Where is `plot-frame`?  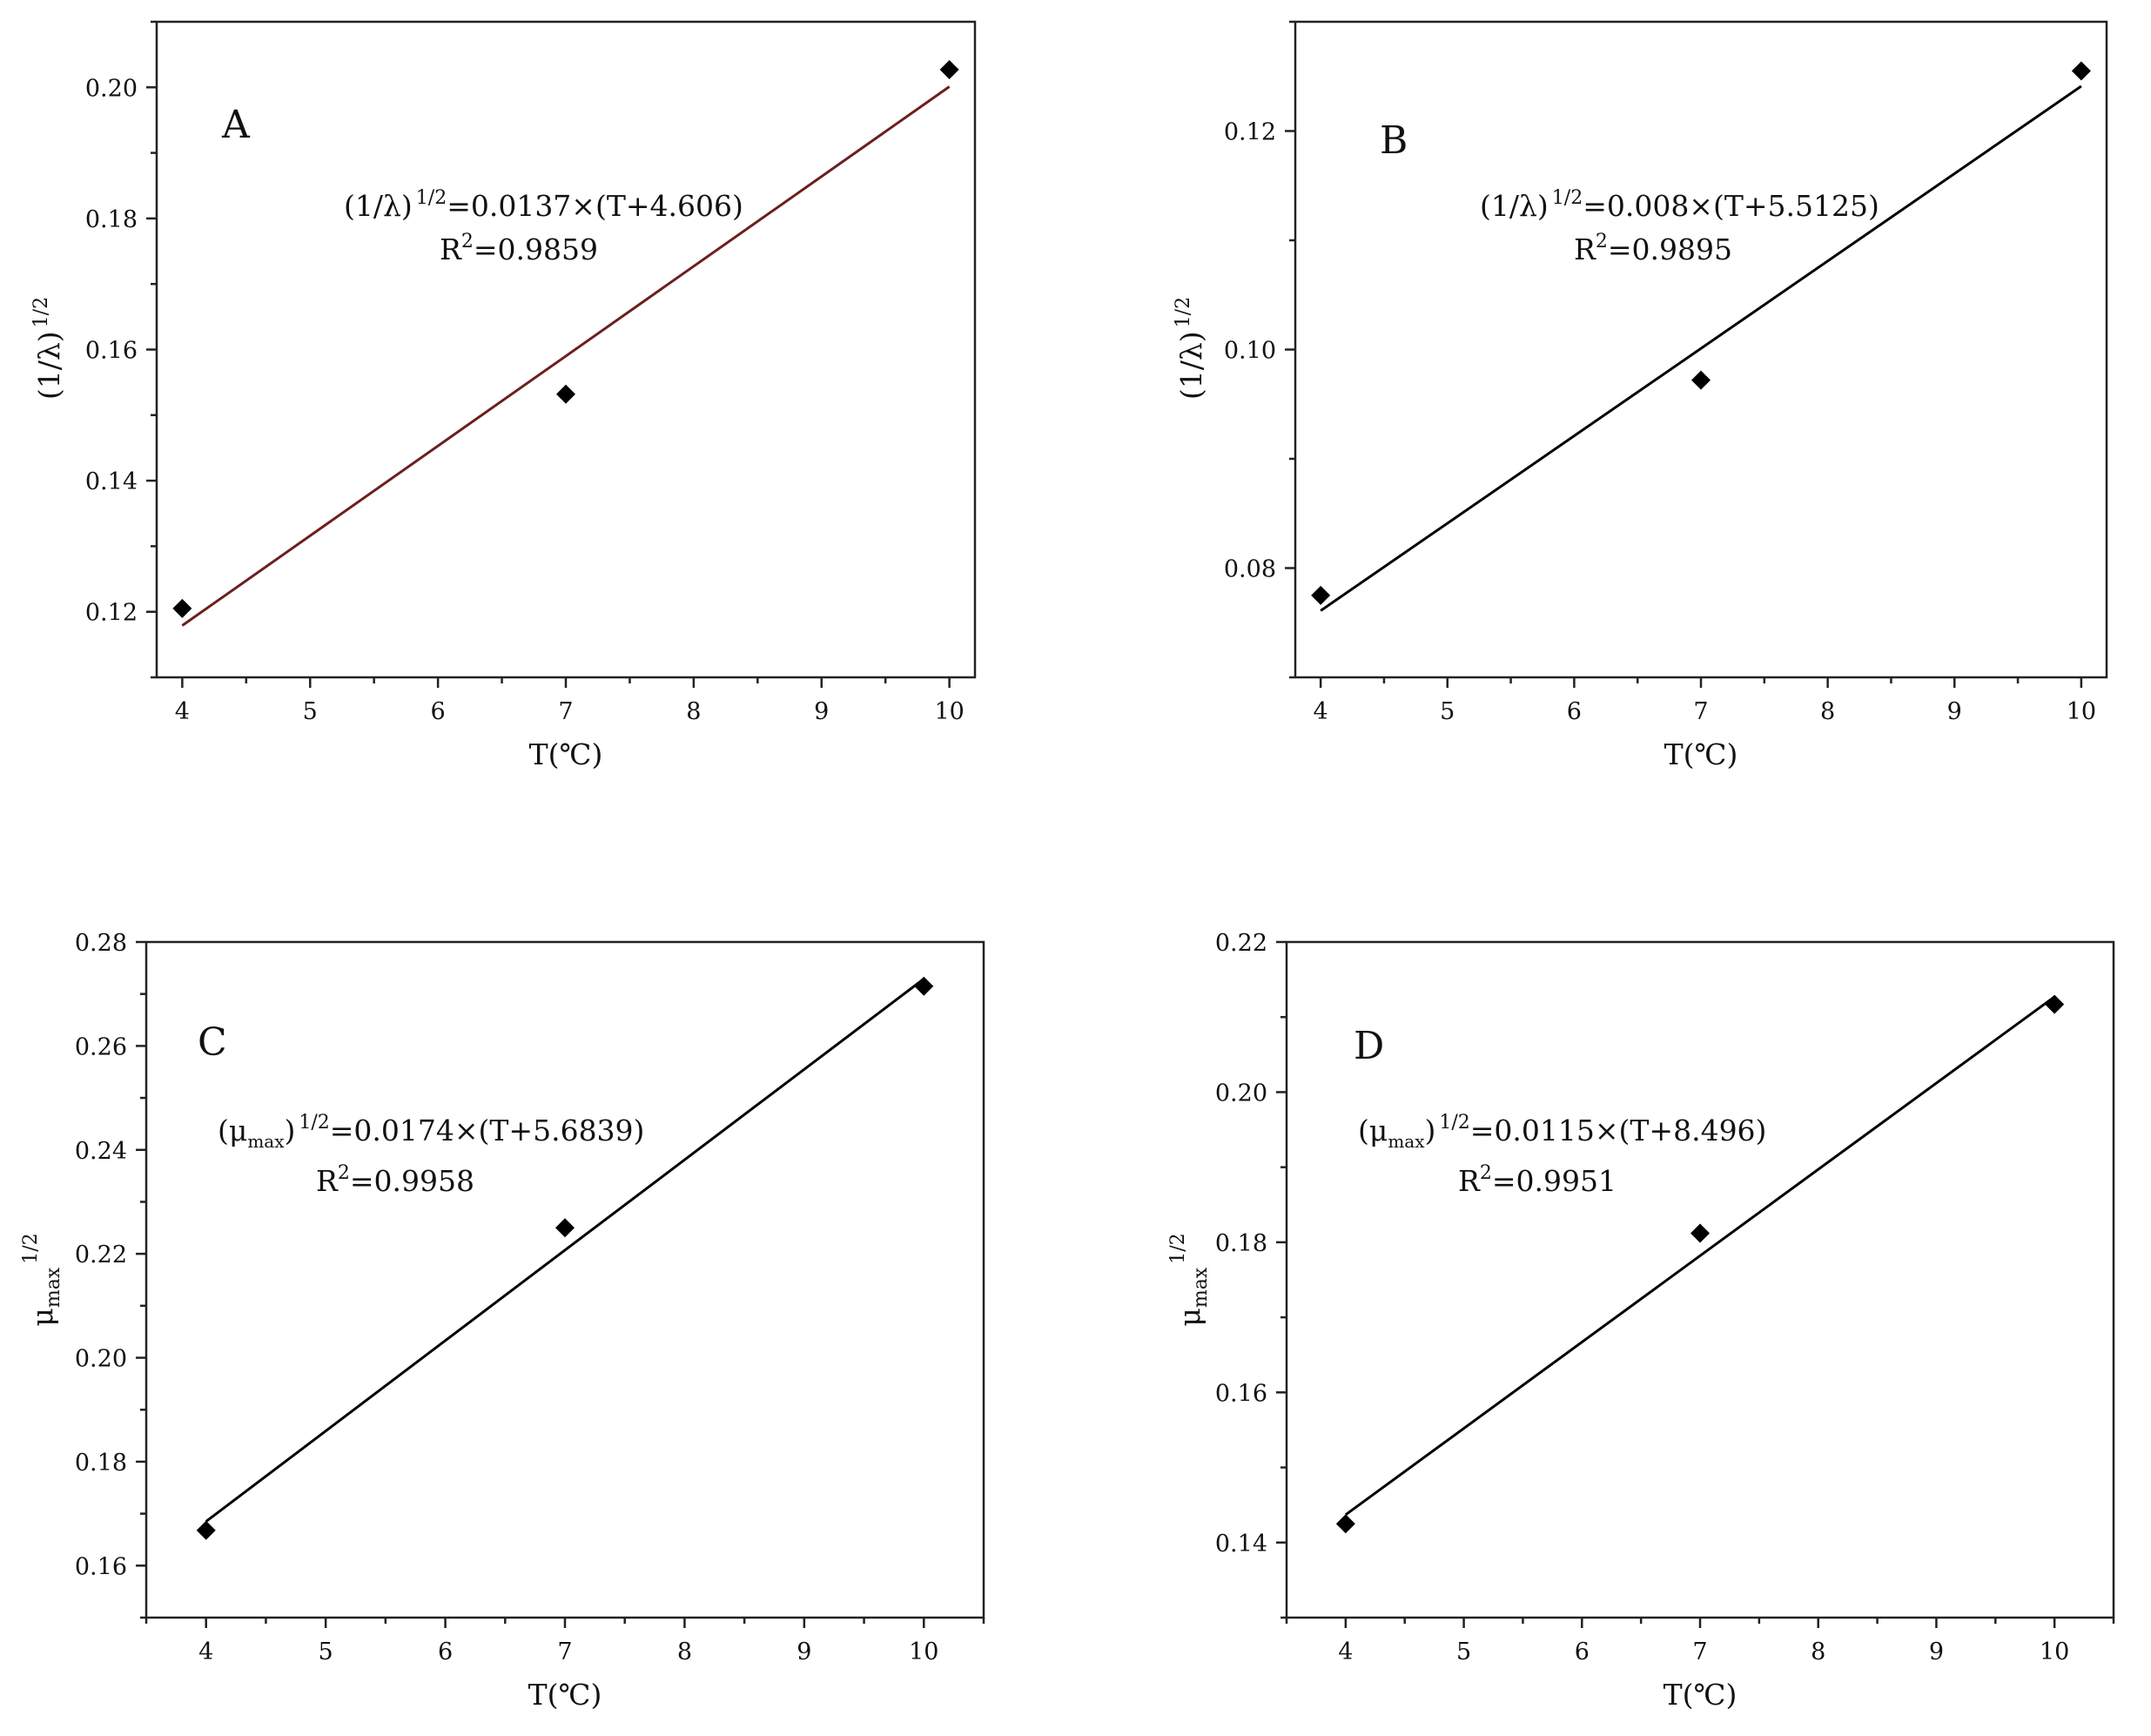 plot-frame is located at coordinates (566, 349).